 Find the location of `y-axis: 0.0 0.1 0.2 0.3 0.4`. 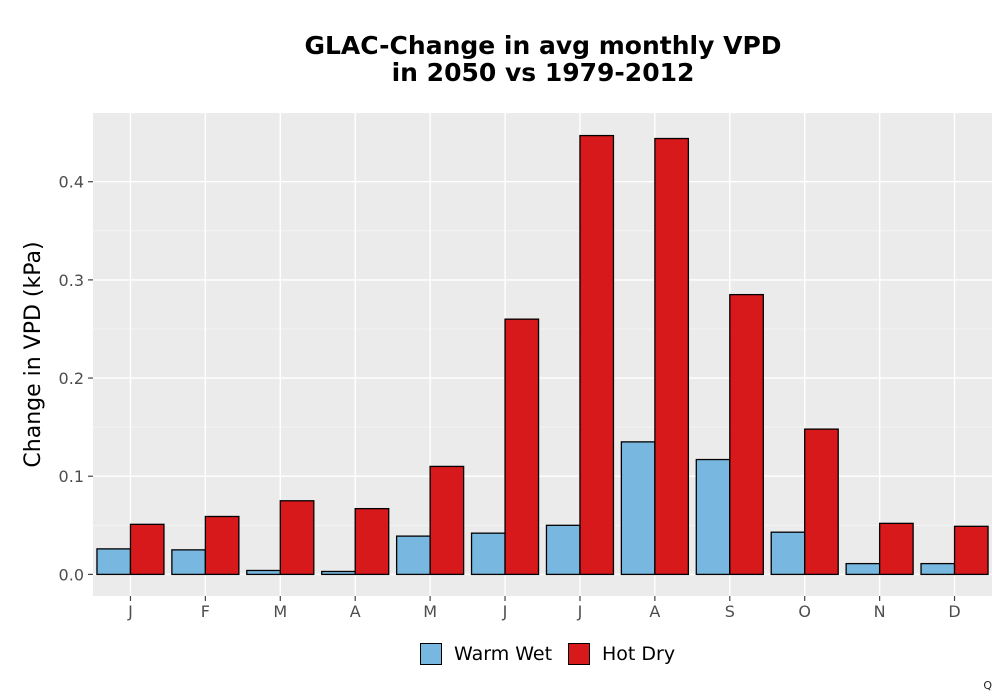

y-axis: 0.0 0.1 0.2 0.3 0.4 is located at coordinates (76, 378).